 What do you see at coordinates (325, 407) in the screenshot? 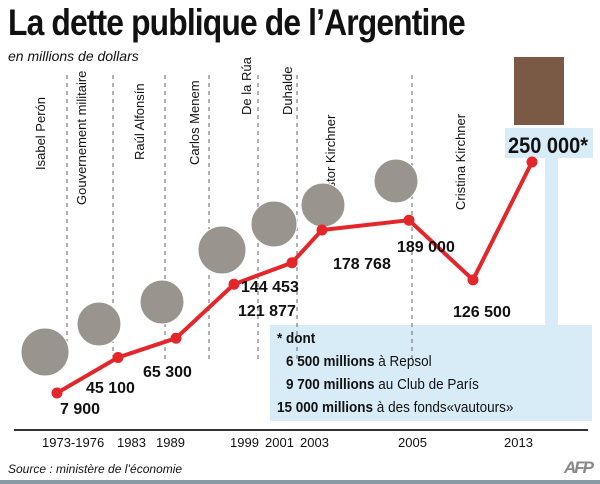
I see `note-amount: 15 000 millions` at bounding box center [325, 407].